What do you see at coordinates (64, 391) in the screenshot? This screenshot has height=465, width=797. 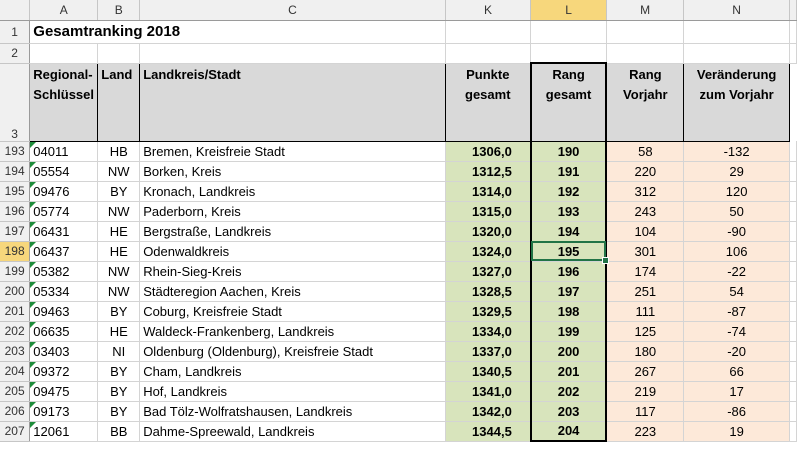 I see `regional-key-cell: 09475` at bounding box center [64, 391].